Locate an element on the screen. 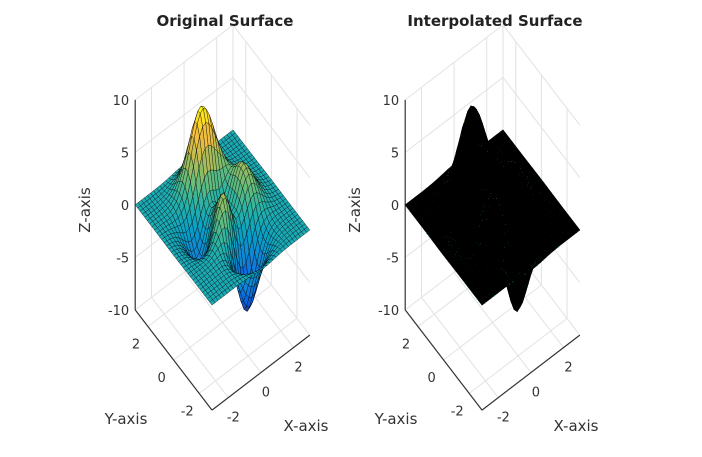 This screenshot has width=702, height=457. chart-title: Interpolated Surface is located at coordinates (494, 21).